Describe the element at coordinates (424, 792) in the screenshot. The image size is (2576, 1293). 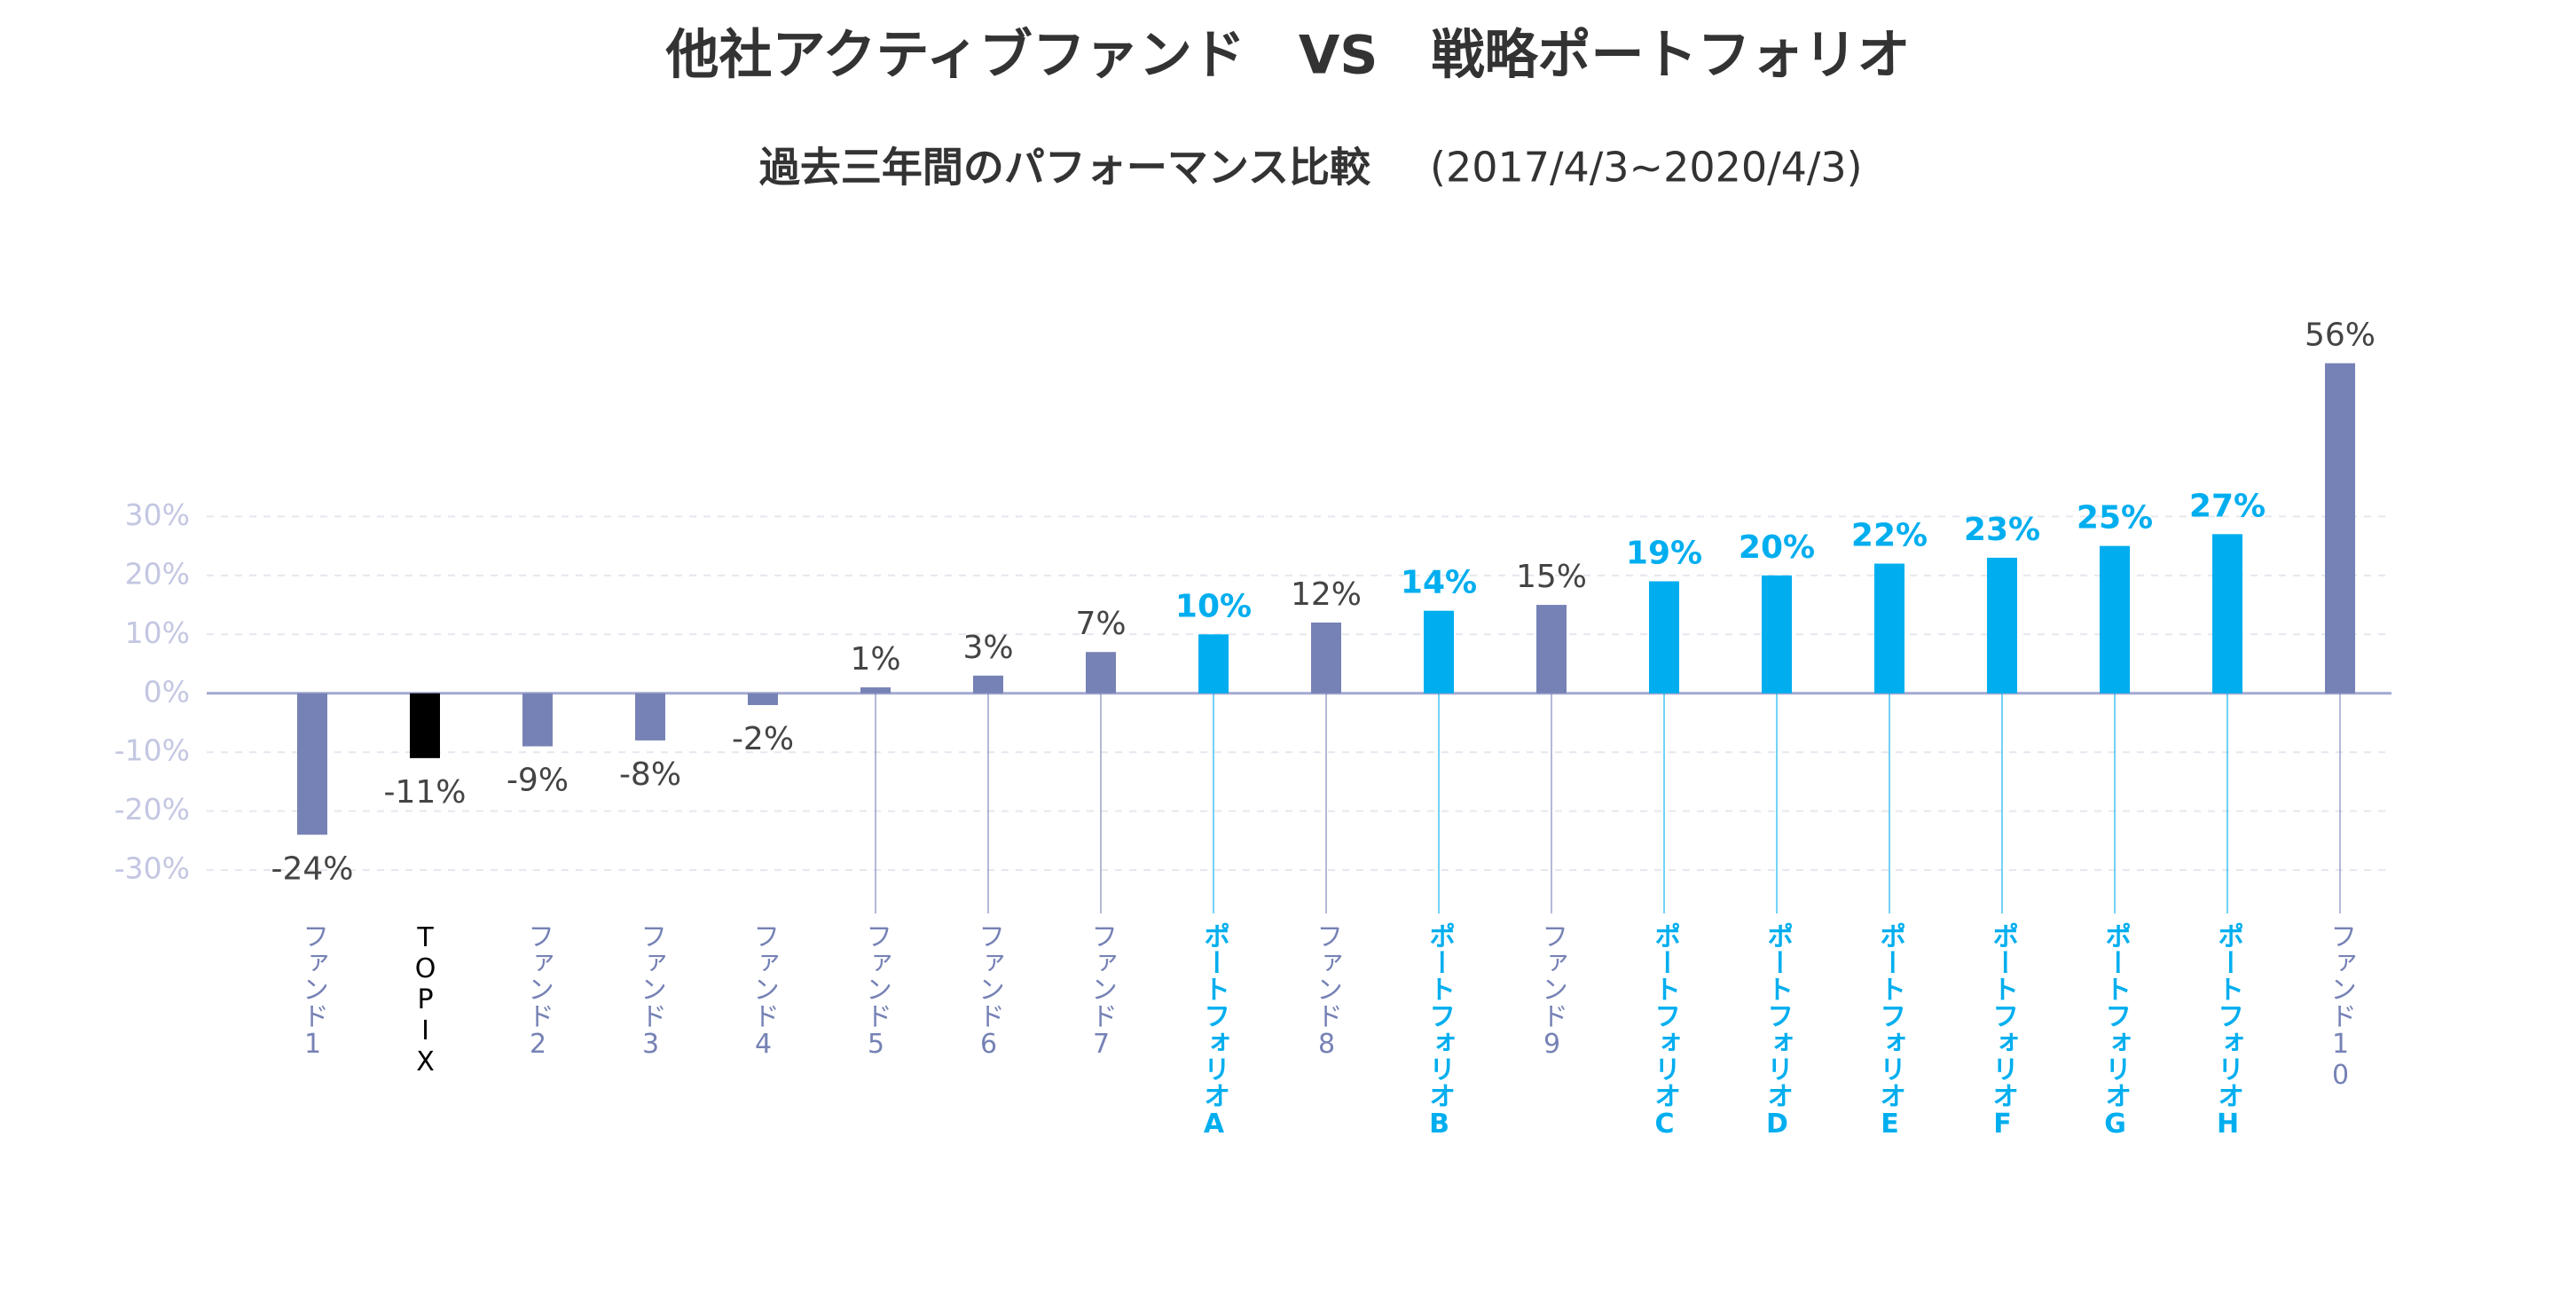
I see `value-label: -11%` at that location.